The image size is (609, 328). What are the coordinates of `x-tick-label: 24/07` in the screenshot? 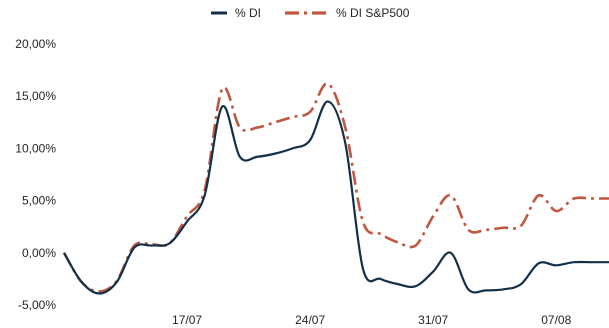 It's located at (310, 320).